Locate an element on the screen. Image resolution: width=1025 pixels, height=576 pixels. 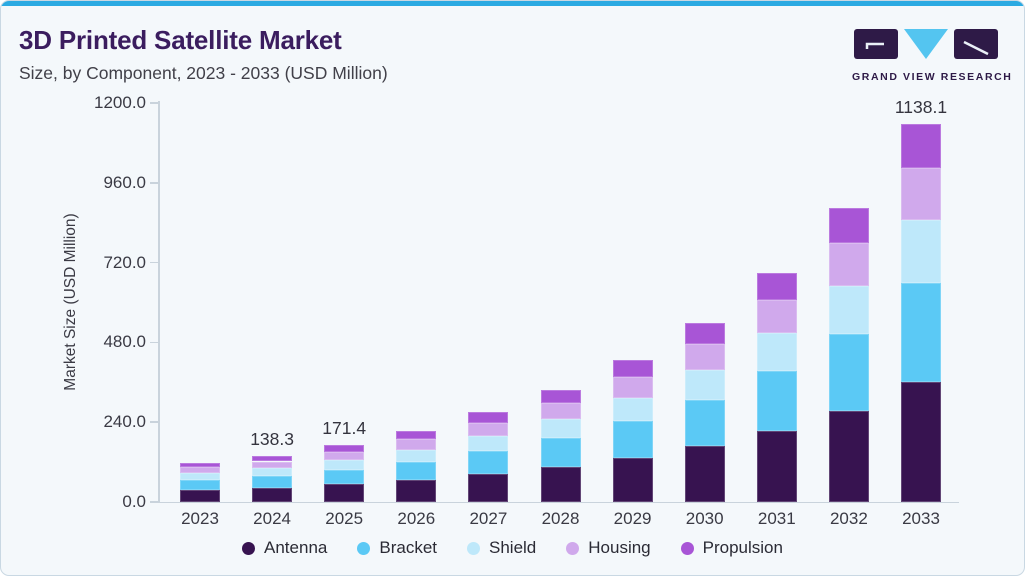
grand-view-research-logo-icon is located at coordinates (926, 44).